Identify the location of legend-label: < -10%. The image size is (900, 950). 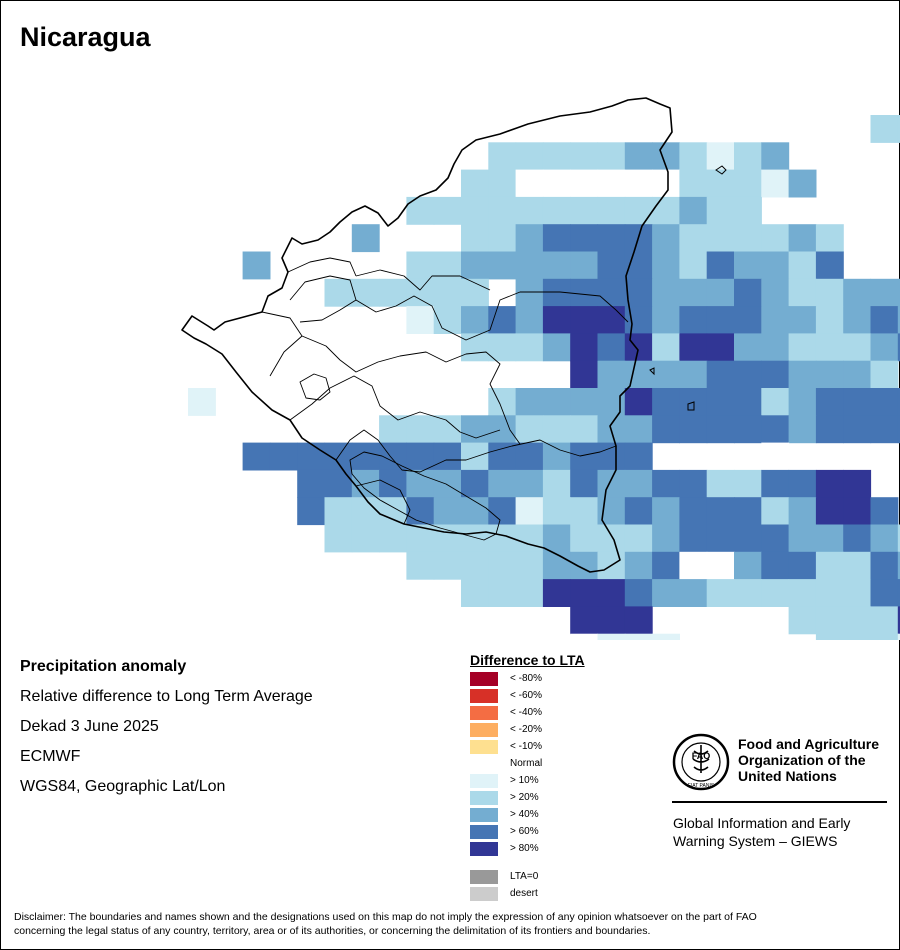
(526, 746).